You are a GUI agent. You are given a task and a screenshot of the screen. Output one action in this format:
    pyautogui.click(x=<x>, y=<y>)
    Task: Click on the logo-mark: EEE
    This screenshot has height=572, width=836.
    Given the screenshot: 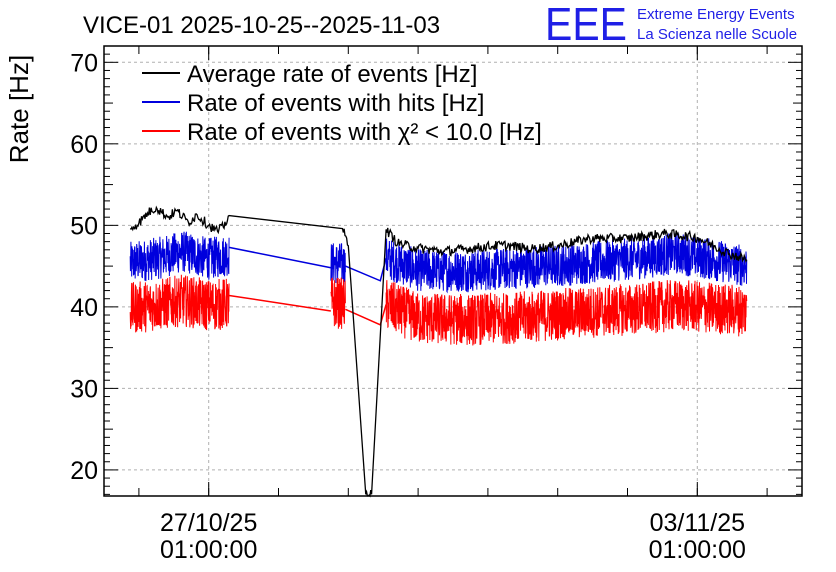 What is the action you would take?
    pyautogui.click(x=586, y=25)
    